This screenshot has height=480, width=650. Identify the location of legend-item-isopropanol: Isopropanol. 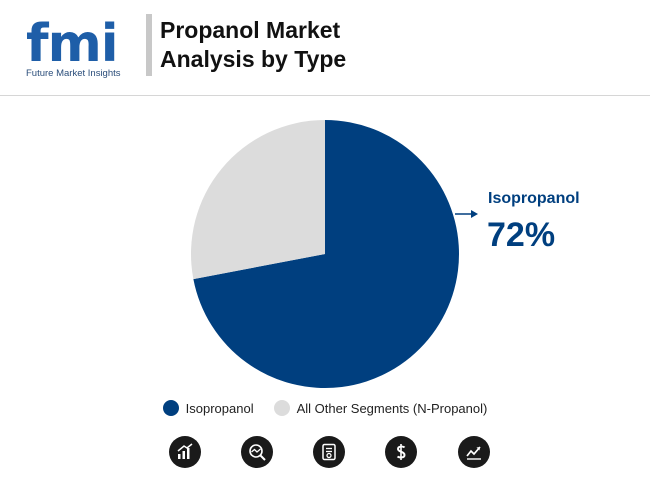
(208, 408).